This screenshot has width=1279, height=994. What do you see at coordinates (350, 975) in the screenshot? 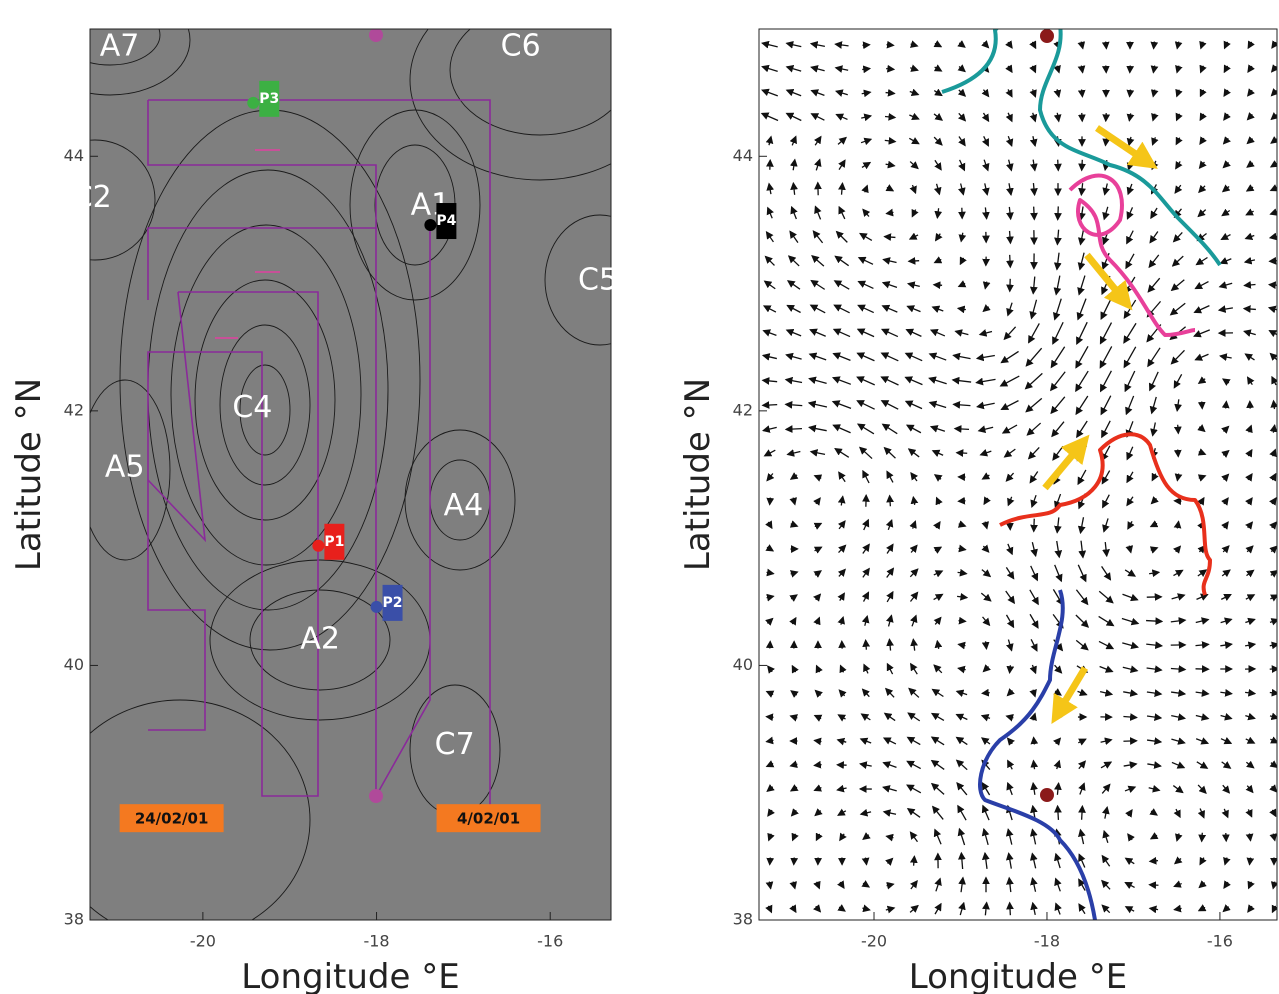
I see `x-axis-label: Longitude °E` at bounding box center [350, 975].